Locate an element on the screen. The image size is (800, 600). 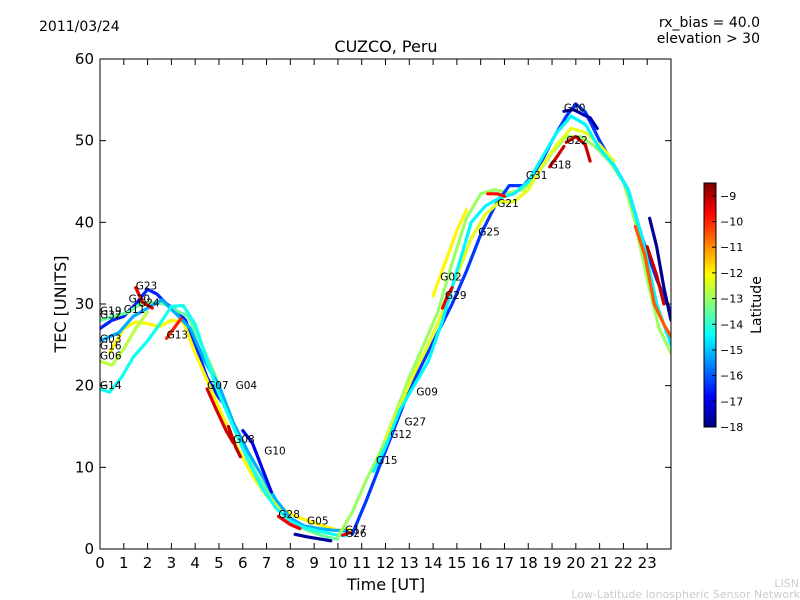
series-line-late-red is located at coordinates (652, 281).